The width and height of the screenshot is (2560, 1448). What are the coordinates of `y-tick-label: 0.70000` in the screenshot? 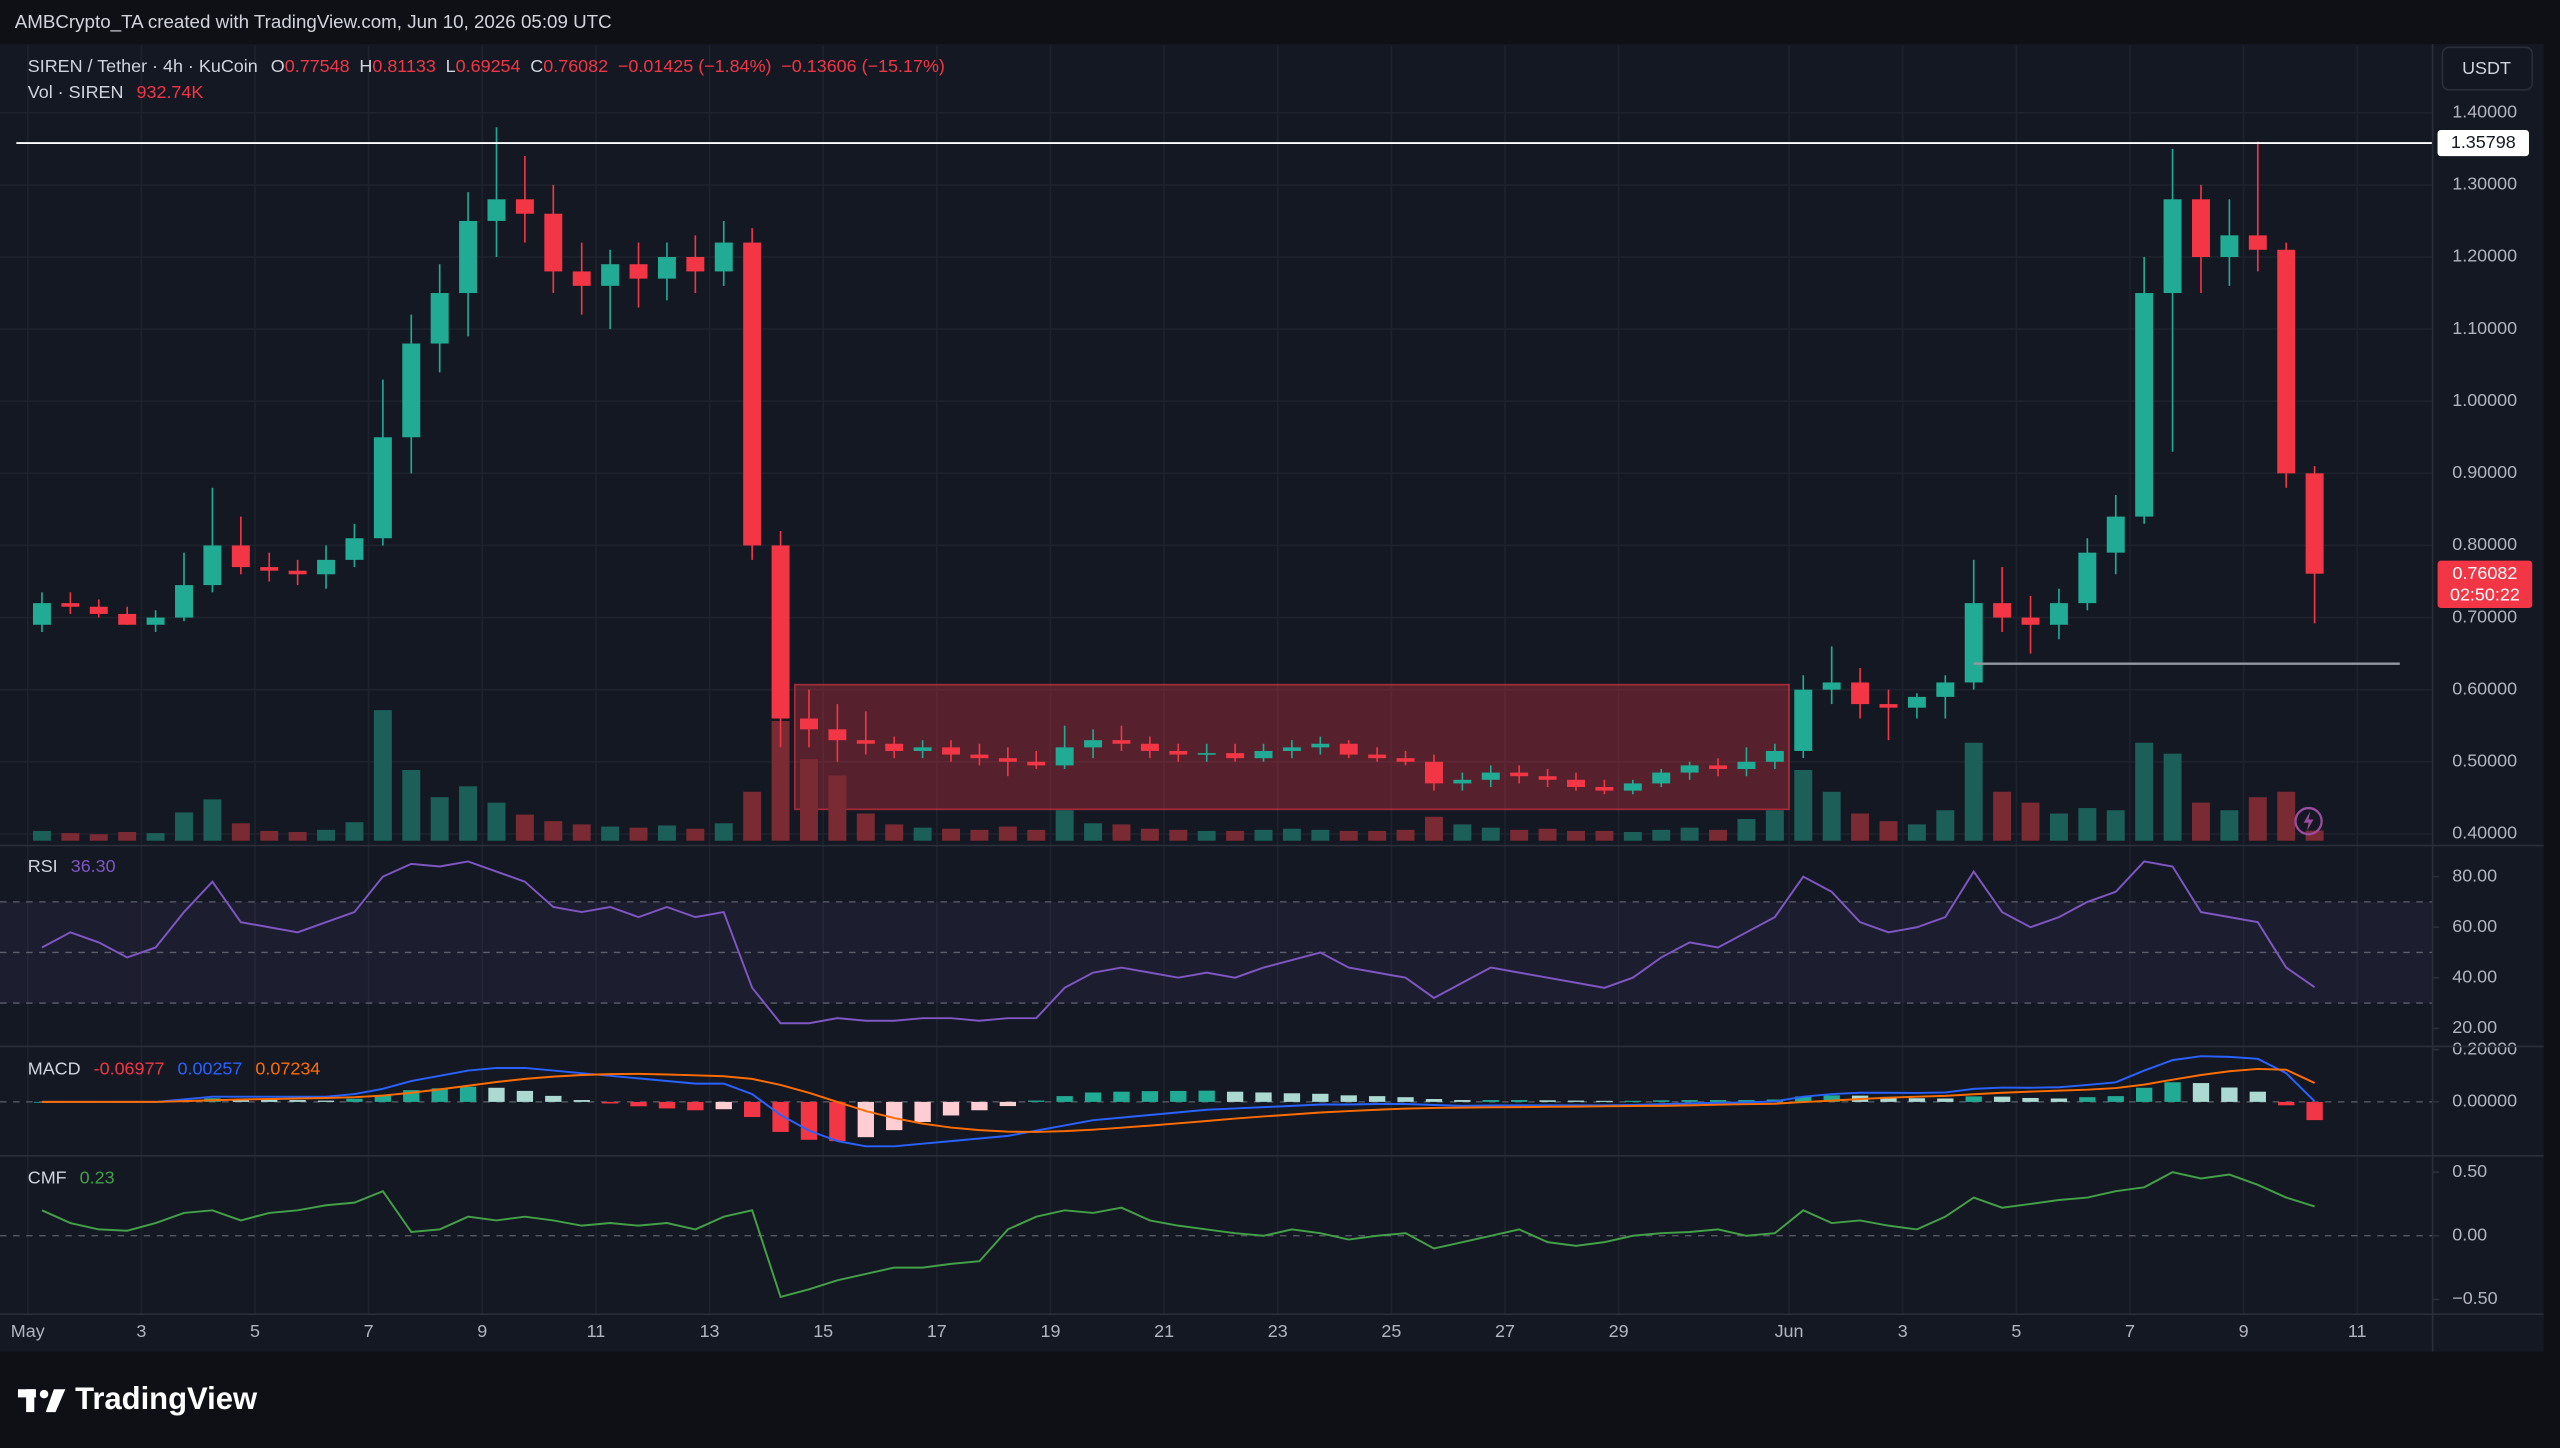 It's located at (2484, 616).